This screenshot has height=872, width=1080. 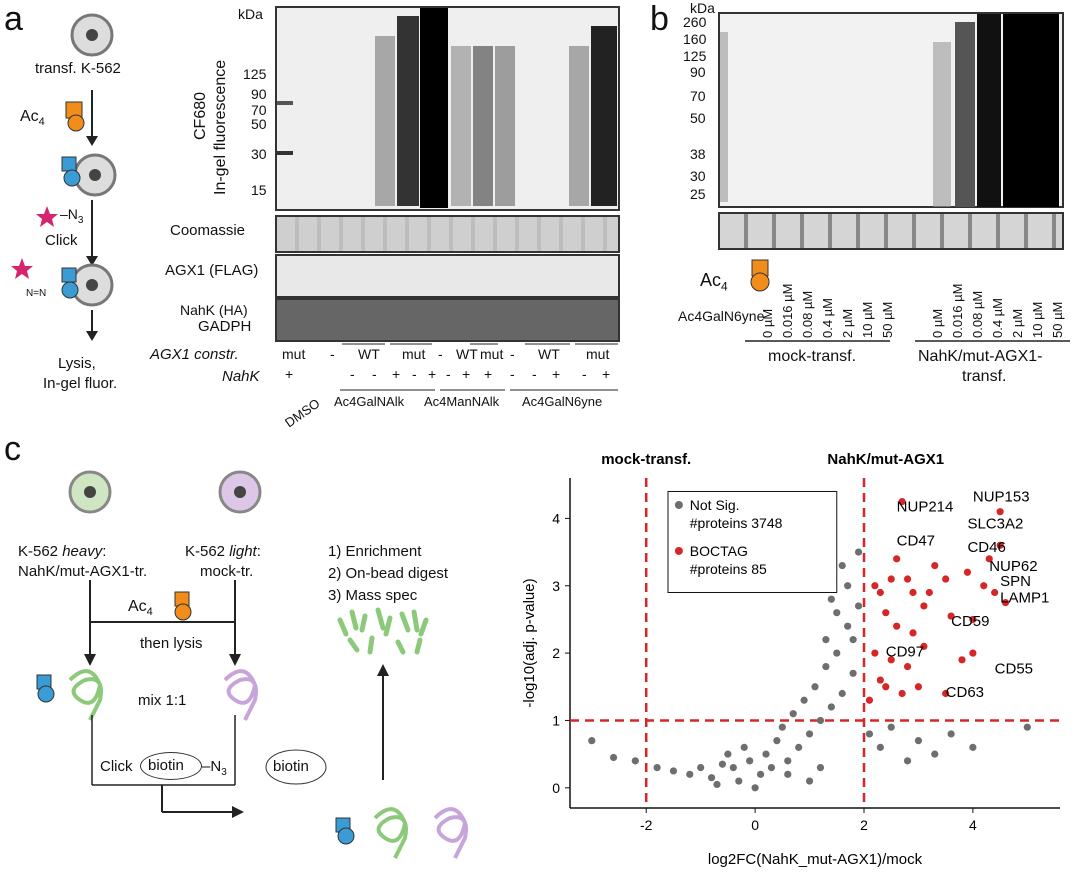 I want to click on gel-b-conc-mock-2: 0.08 µM, so click(x=807, y=314).